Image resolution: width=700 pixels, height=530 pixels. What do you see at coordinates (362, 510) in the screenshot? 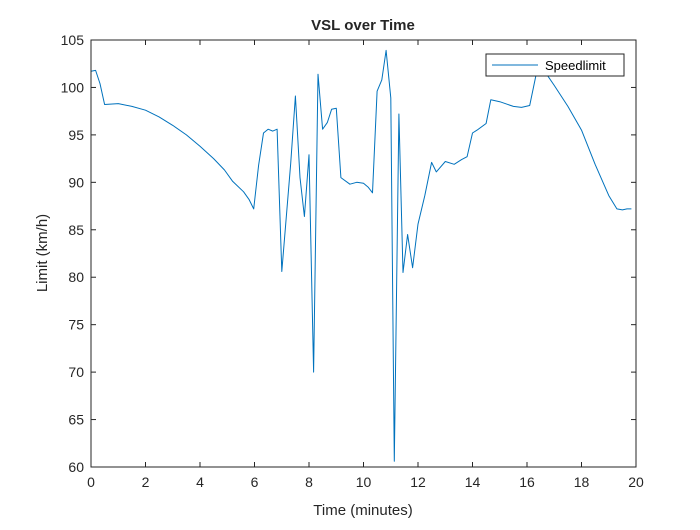
I see `x-axis-label: Time (minutes)` at bounding box center [362, 510].